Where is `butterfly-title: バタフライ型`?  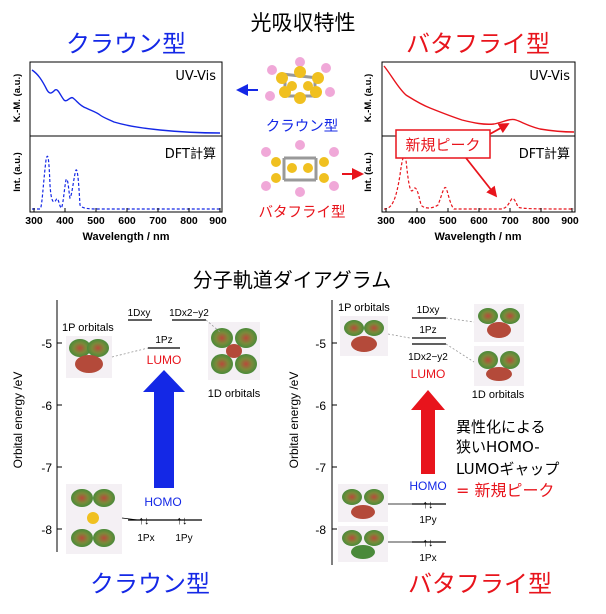
butterfly-title: バタフライ型 is located at coordinates (478, 44).